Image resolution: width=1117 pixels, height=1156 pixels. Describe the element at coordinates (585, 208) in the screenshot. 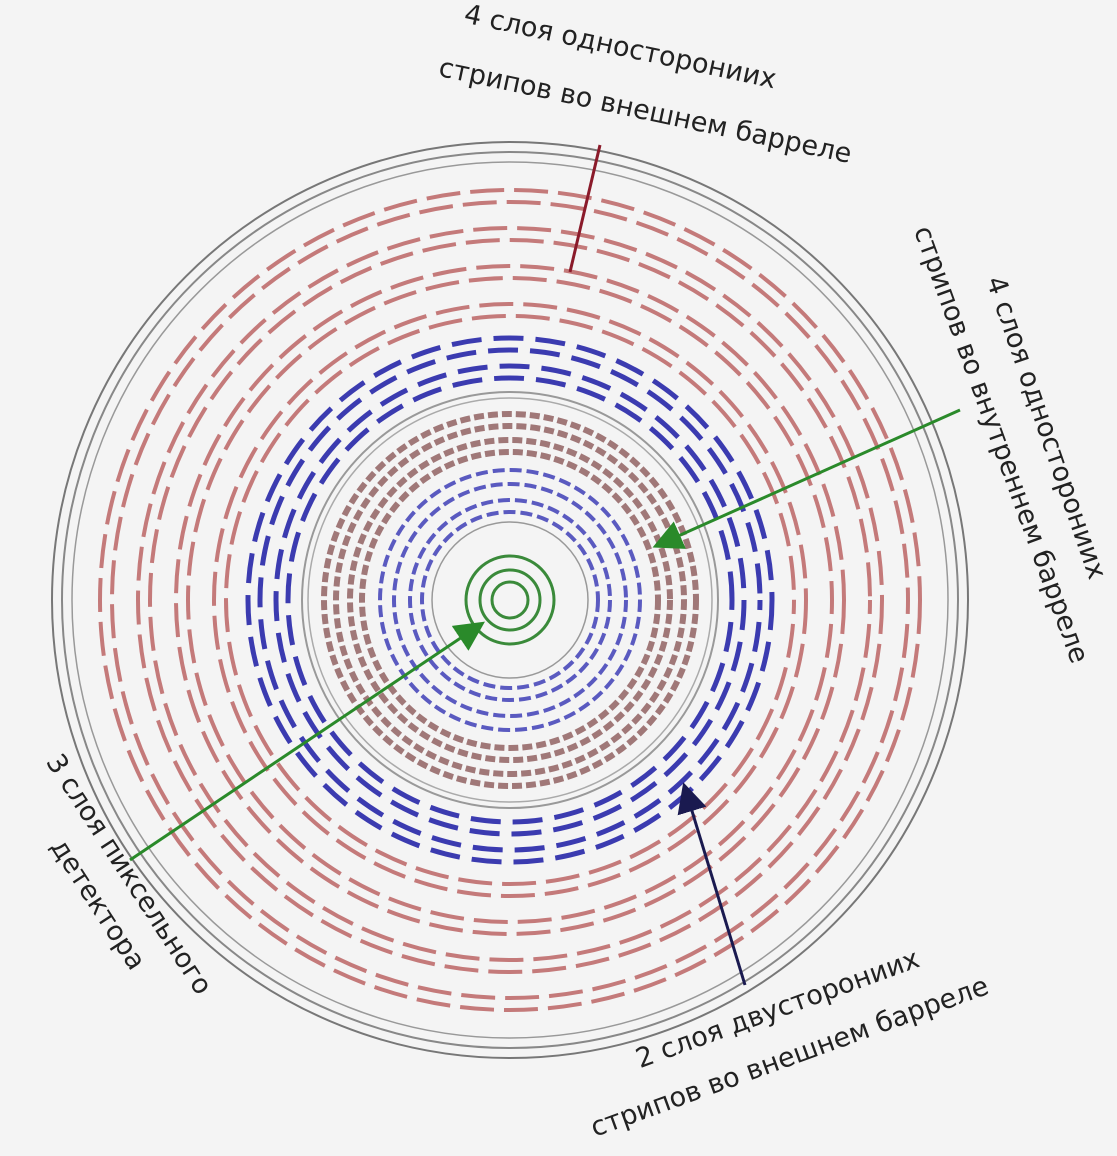

I see `pointer` at that location.